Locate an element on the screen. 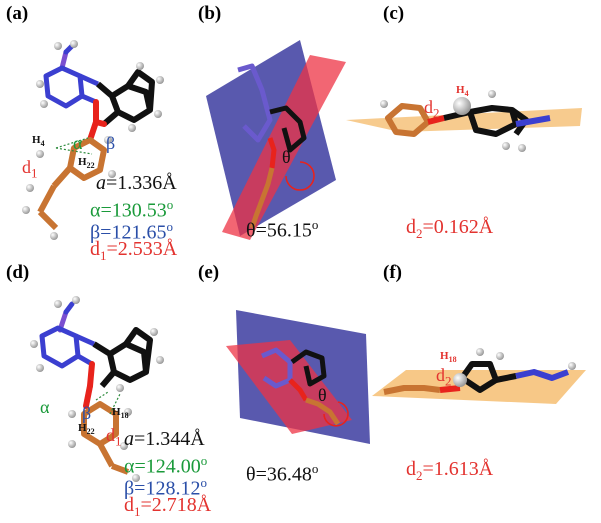 The height and width of the screenshot is (523, 601). a-measure-a: a=1.336Å is located at coordinates (136, 183).